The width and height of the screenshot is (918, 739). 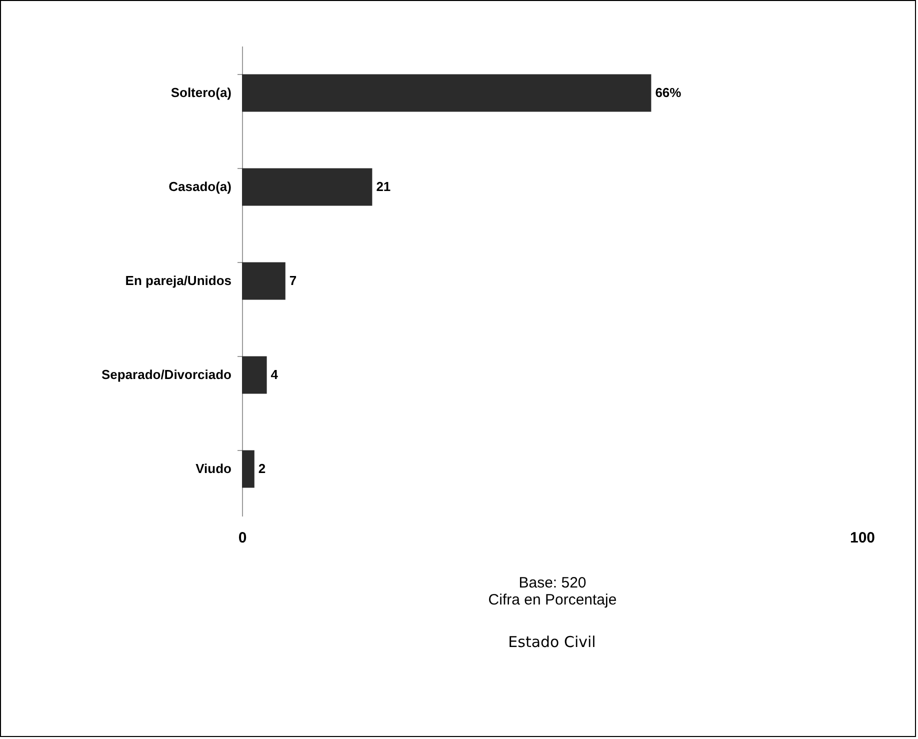 I want to click on x-tick-label: 0, so click(x=242, y=538).